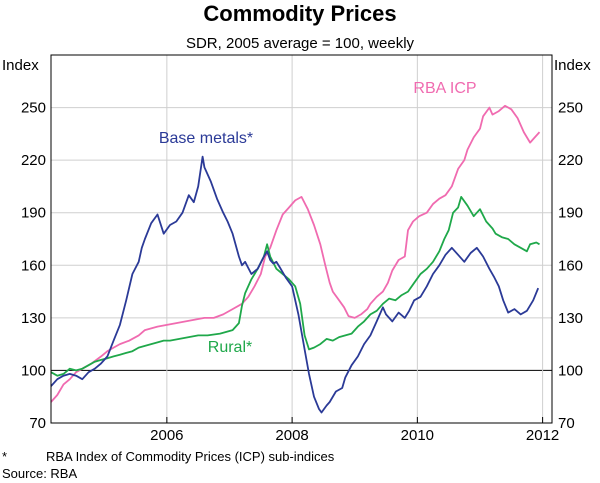  Describe the element at coordinates (33, 370) in the screenshot. I see `y-tick-label-left: 100` at that location.